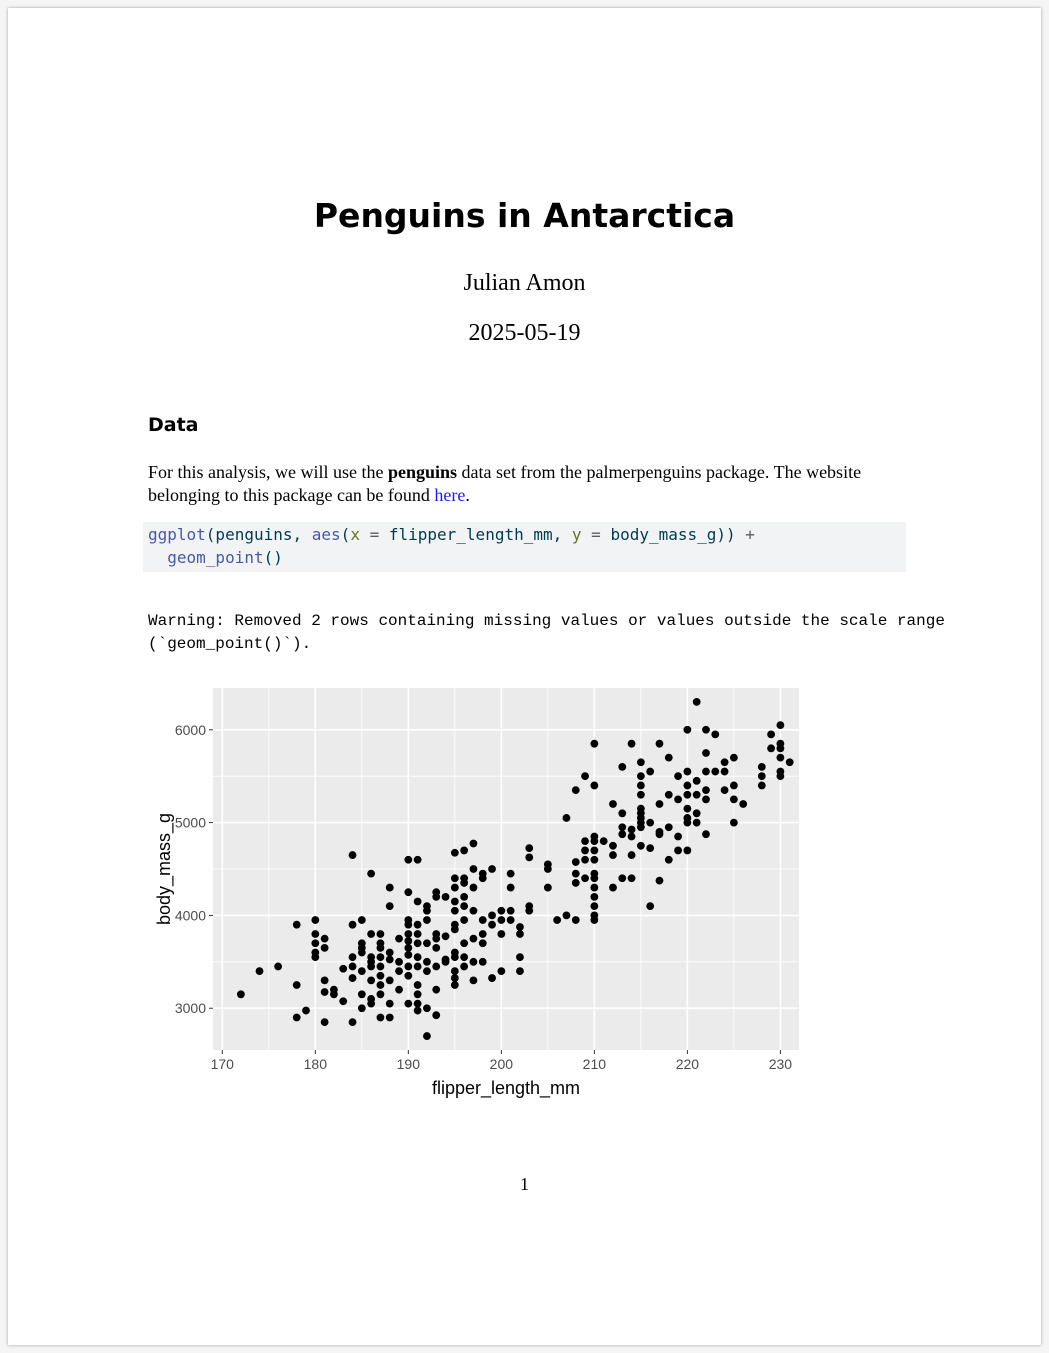 The height and width of the screenshot is (1353, 1049). I want to click on code-token: (, so click(345, 534).